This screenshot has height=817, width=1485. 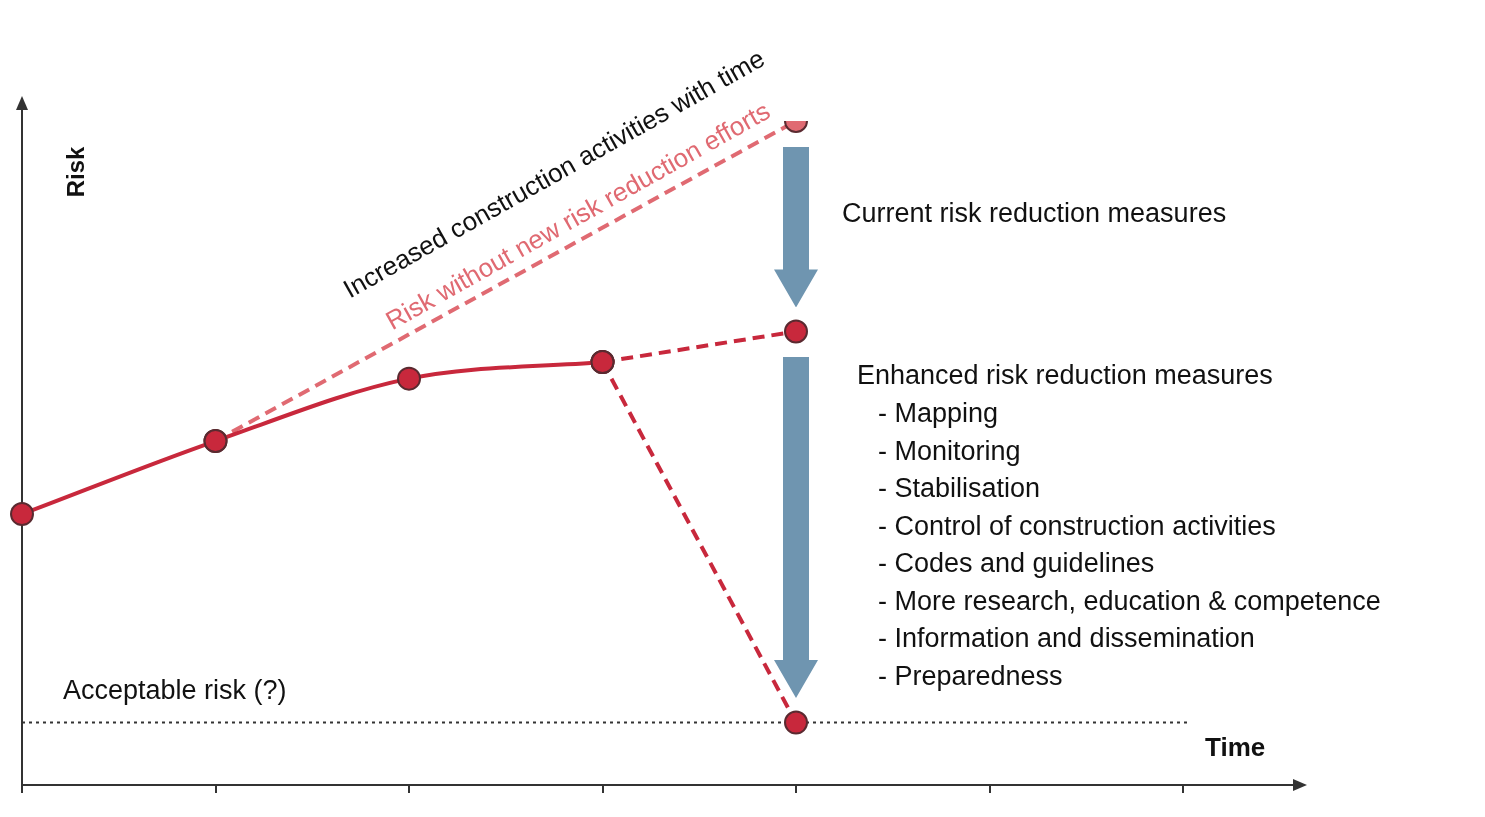 I want to click on annotation: - Mapping, so click(x=938, y=413).